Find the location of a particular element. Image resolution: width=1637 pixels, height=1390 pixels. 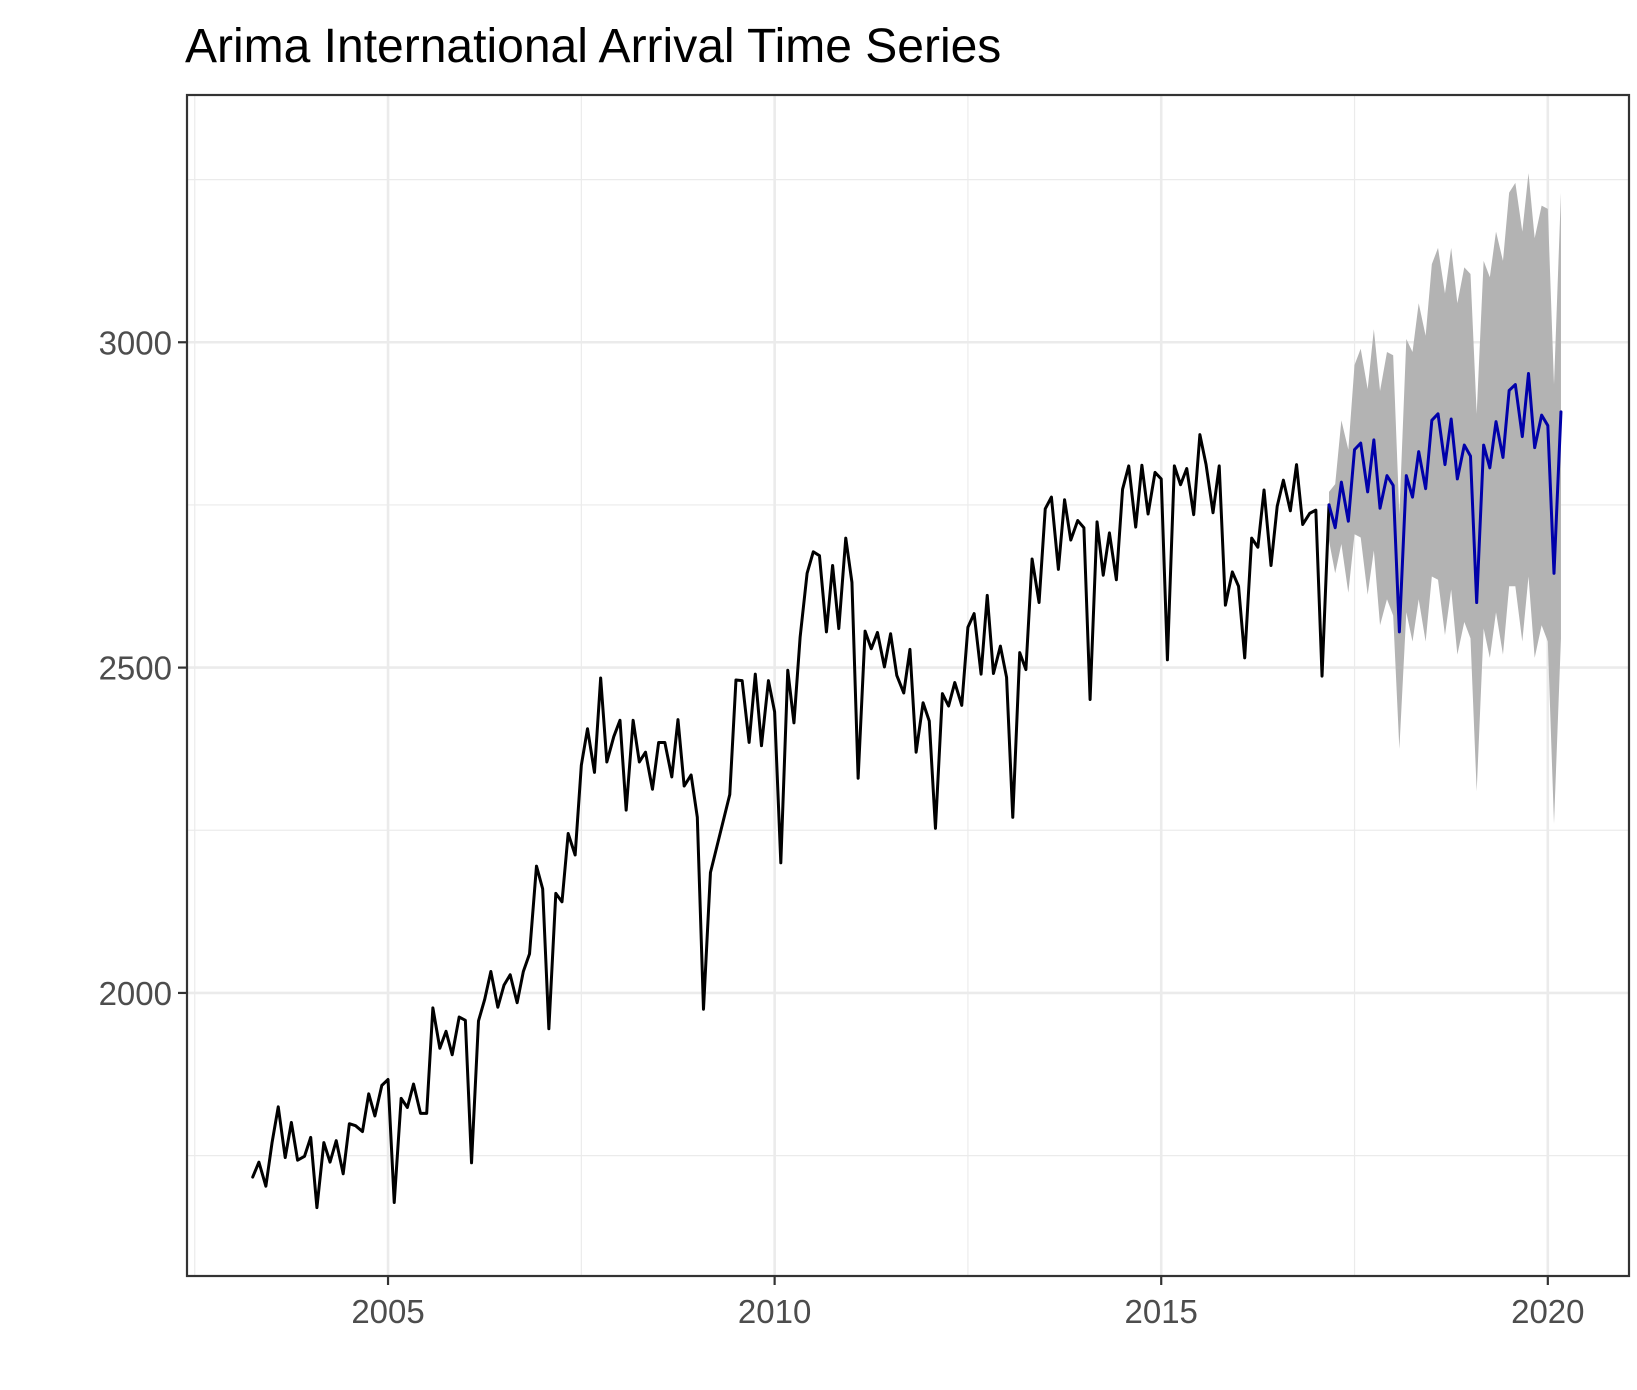

x-tick-label: 2015 is located at coordinates (1161, 1311).